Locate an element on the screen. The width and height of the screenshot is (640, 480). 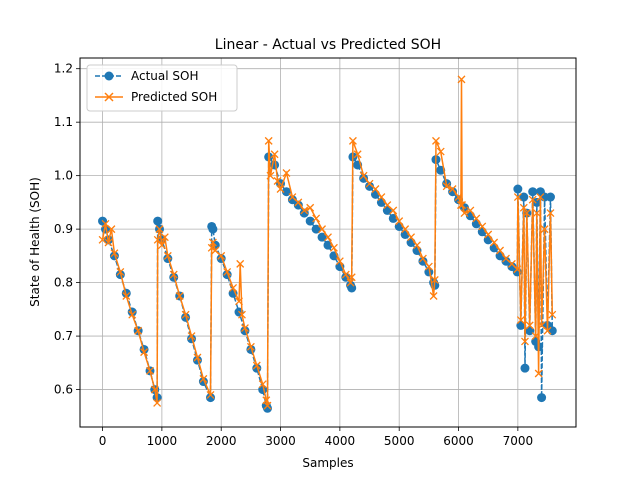
y-tick-label: 1.0 is located at coordinates (63, 176).